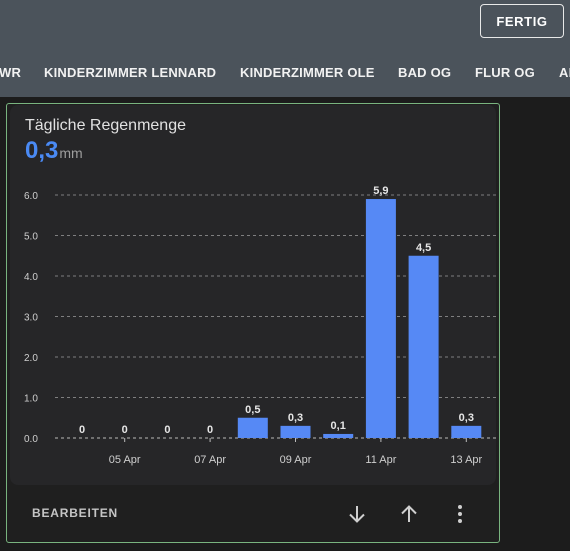 The width and height of the screenshot is (570, 551). Describe the element at coordinates (31, 399) in the screenshot. I see `y-tick-label: 1.0` at that location.